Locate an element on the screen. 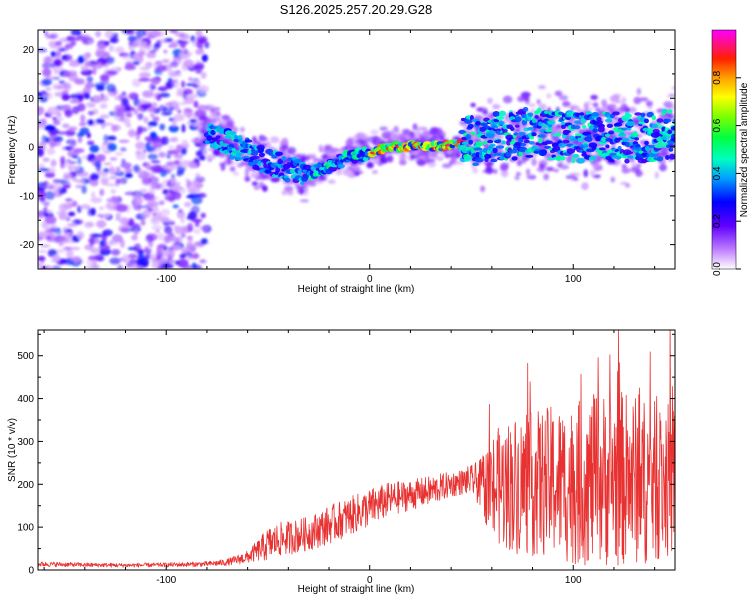 This screenshot has height=600, width=750. colorbar-tick-label: 0.8 is located at coordinates (717, 77).